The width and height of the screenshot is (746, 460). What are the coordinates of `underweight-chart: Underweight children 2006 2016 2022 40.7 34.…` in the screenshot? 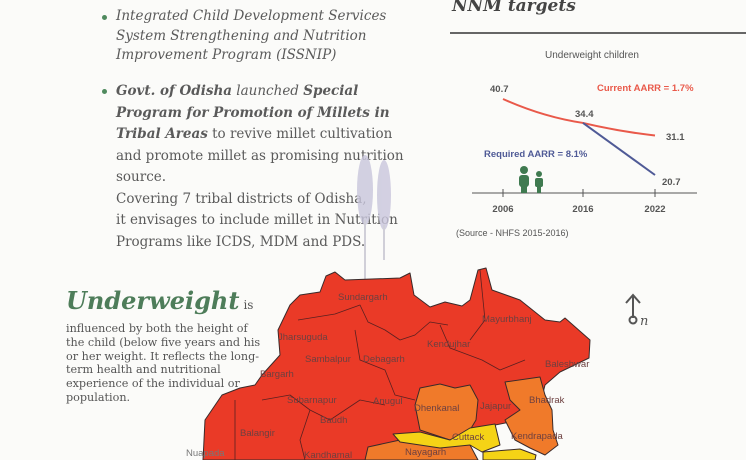 It's located at (576, 144).